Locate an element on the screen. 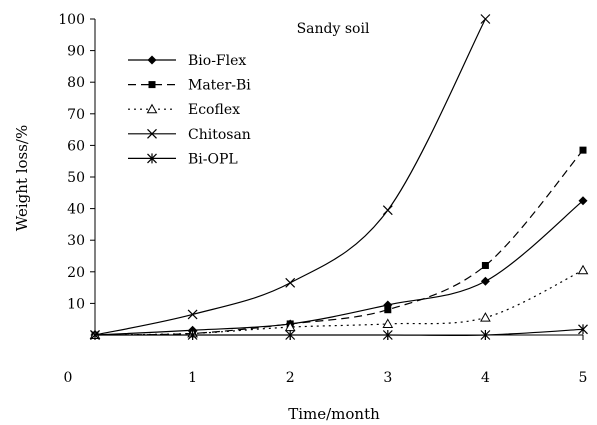 The height and width of the screenshot is (425, 597). legend-item-chitosan: Chitosan is located at coordinates (189, 135).